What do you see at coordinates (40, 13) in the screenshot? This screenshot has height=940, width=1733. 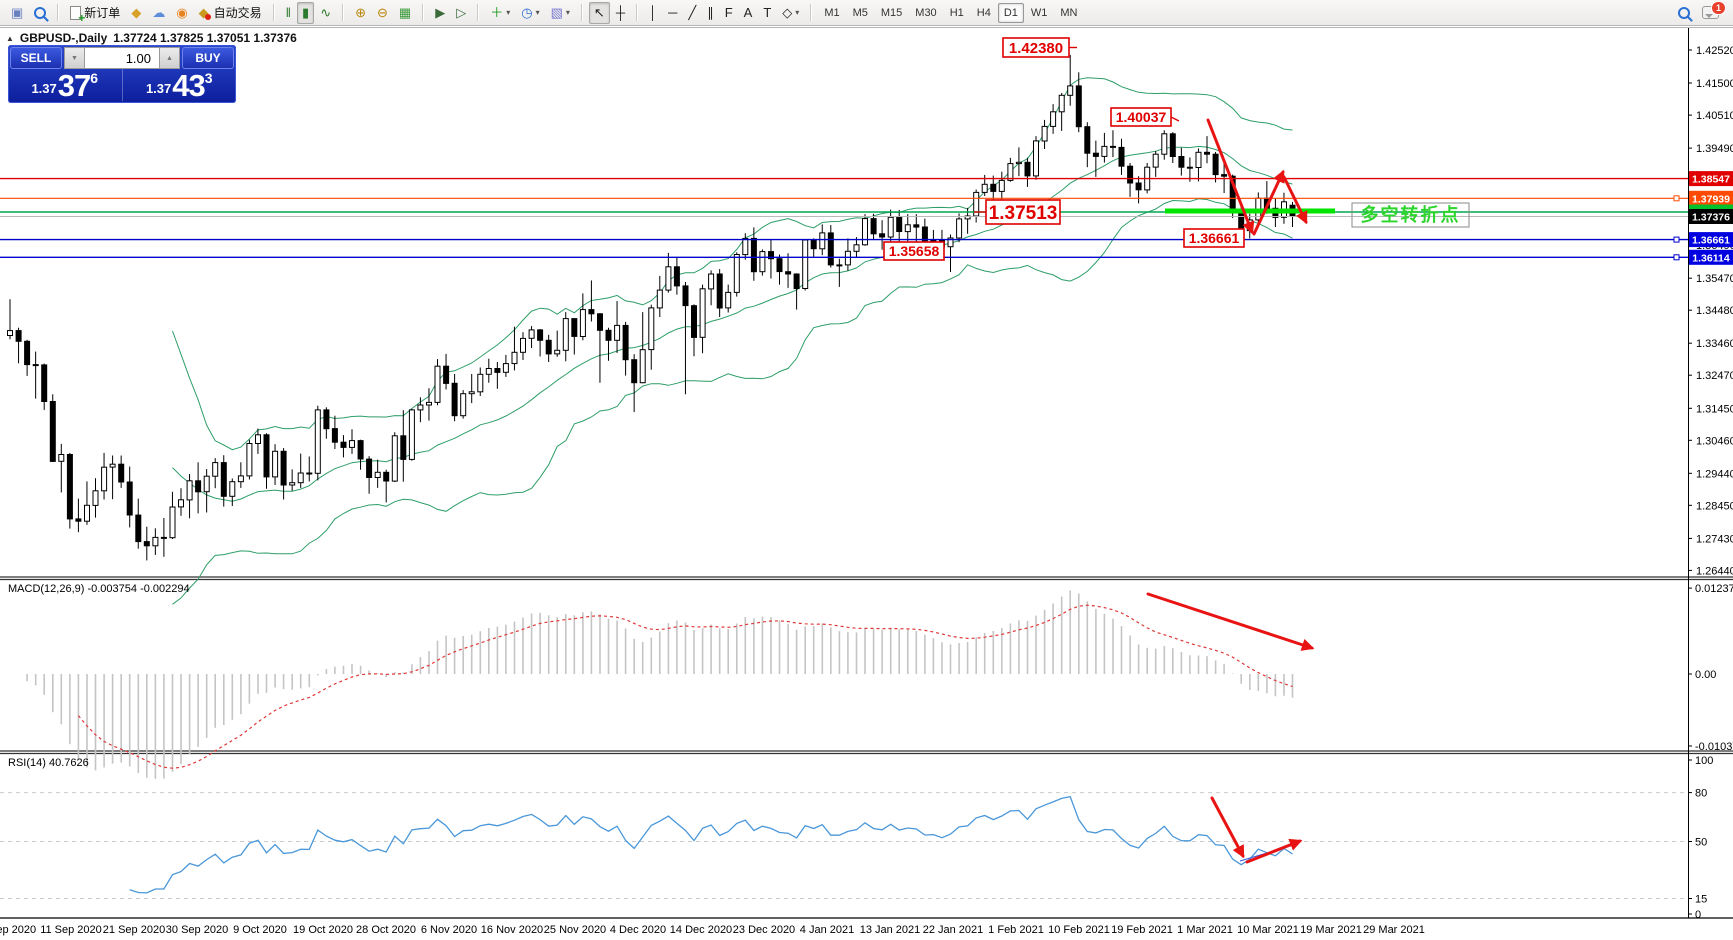 I see `print-preview-icon` at bounding box center [40, 13].